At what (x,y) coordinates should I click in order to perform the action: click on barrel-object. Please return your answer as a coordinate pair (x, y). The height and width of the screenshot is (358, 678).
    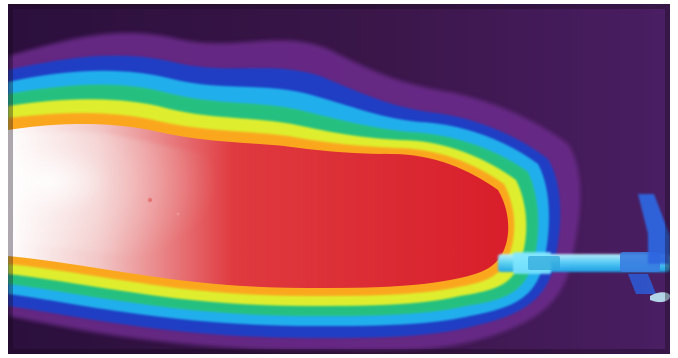
    Looking at the image, I should click on (584, 248).